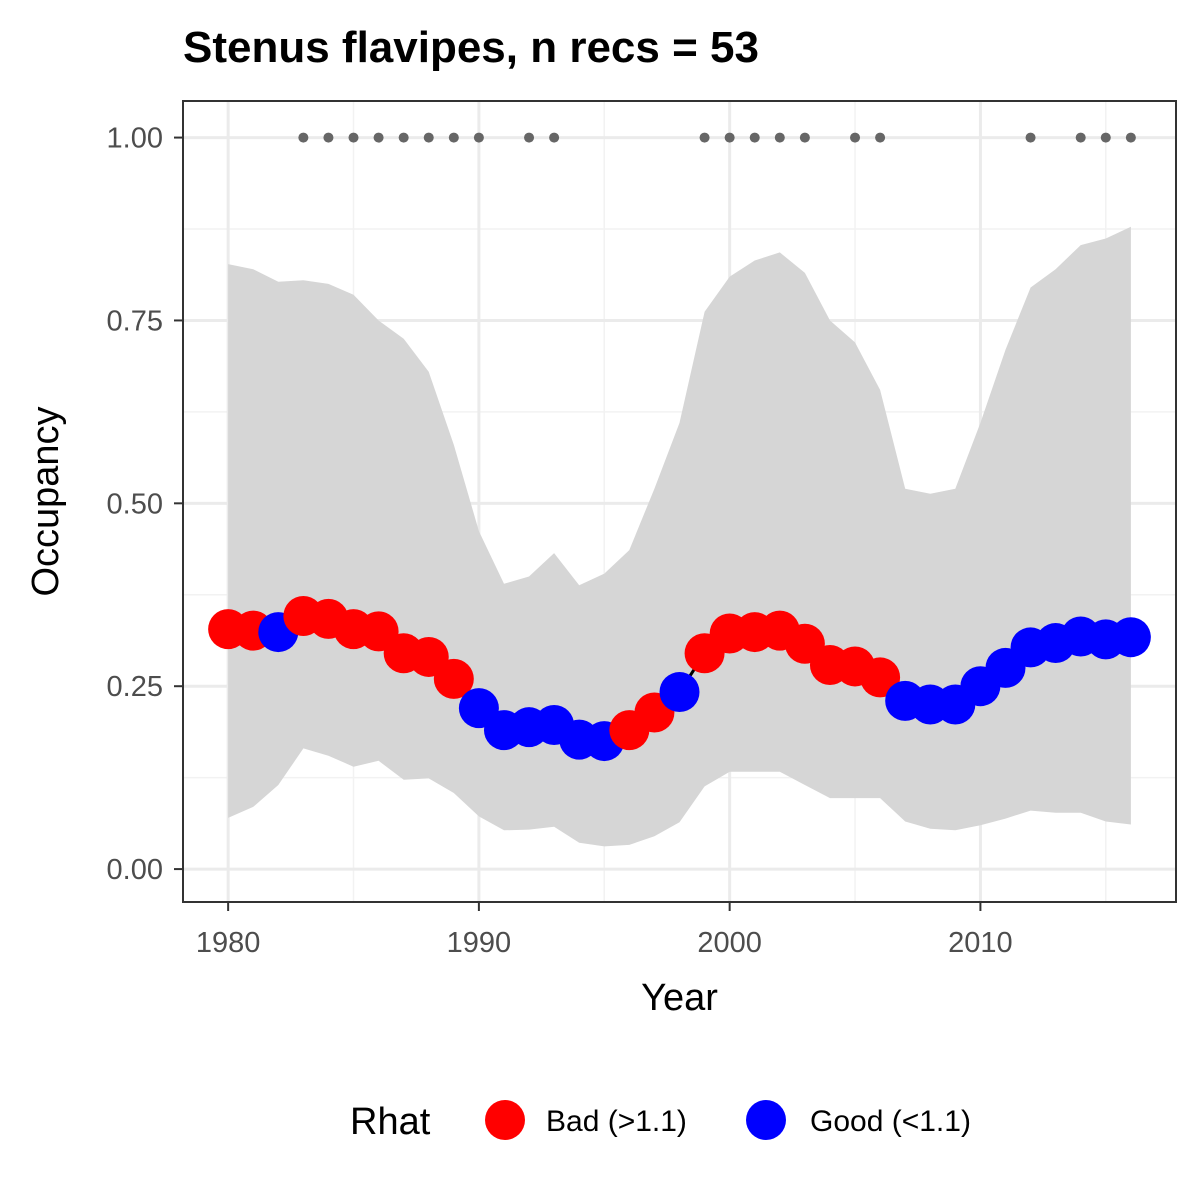 The image size is (1200, 1200). I want to click on occupancy-points-layer, so click(679, 678).